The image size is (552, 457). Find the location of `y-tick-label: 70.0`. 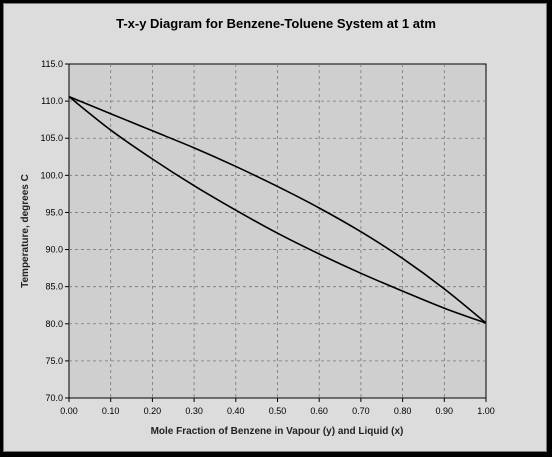

y-tick-label: 70.0 is located at coordinates (54, 398).